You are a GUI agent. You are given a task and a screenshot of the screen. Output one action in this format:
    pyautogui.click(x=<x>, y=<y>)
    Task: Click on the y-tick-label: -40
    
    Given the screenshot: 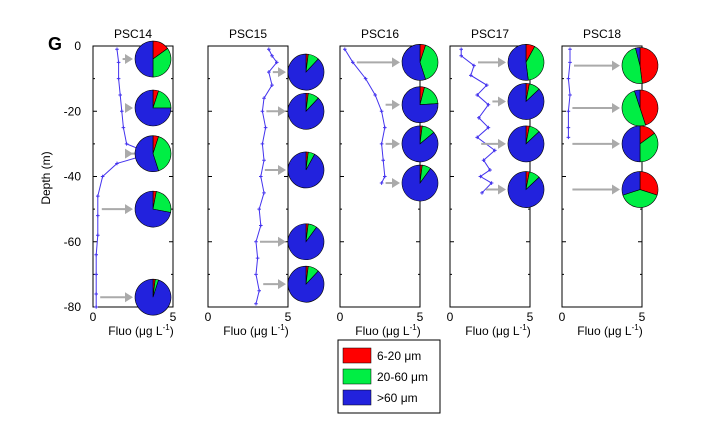 What is the action you would take?
    pyautogui.click(x=73, y=177)
    